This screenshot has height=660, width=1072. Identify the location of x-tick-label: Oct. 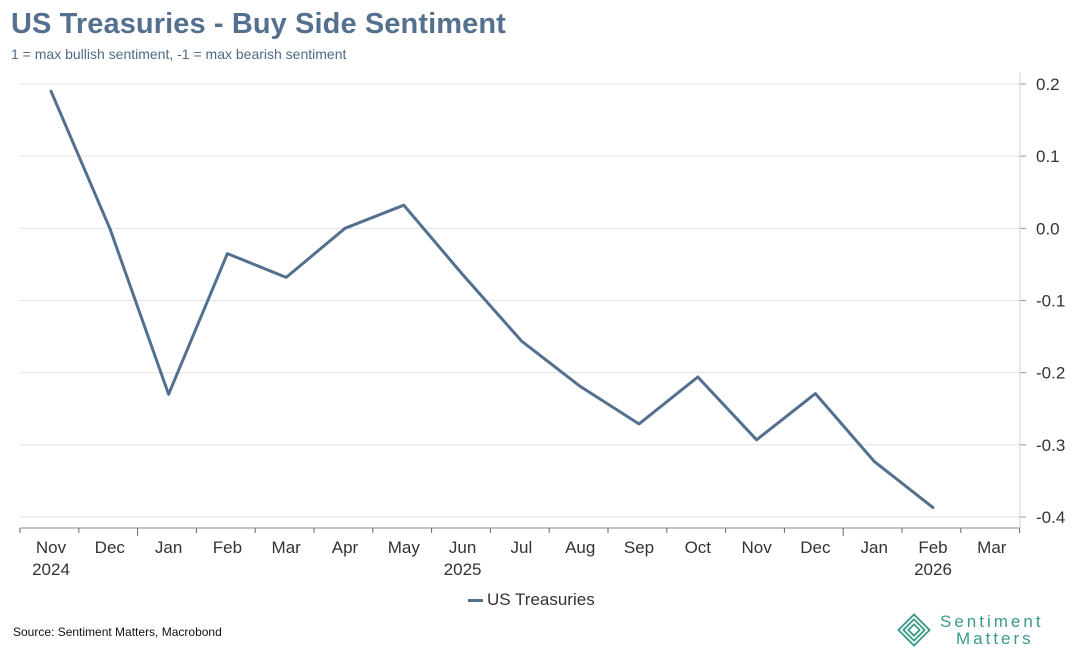
(698, 547).